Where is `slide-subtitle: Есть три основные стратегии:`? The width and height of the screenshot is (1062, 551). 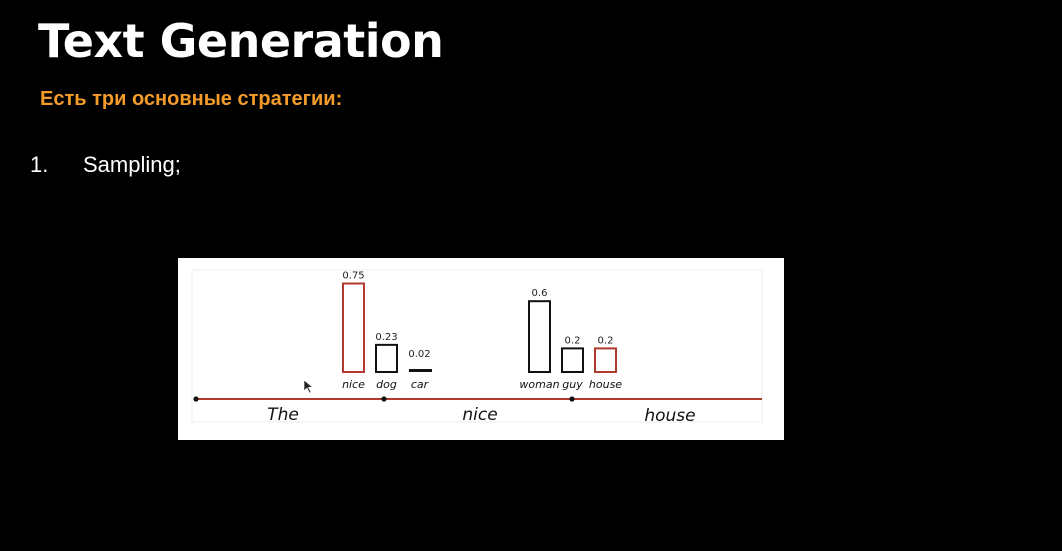 slide-subtitle: Есть три основные стратегии: is located at coordinates (191, 99).